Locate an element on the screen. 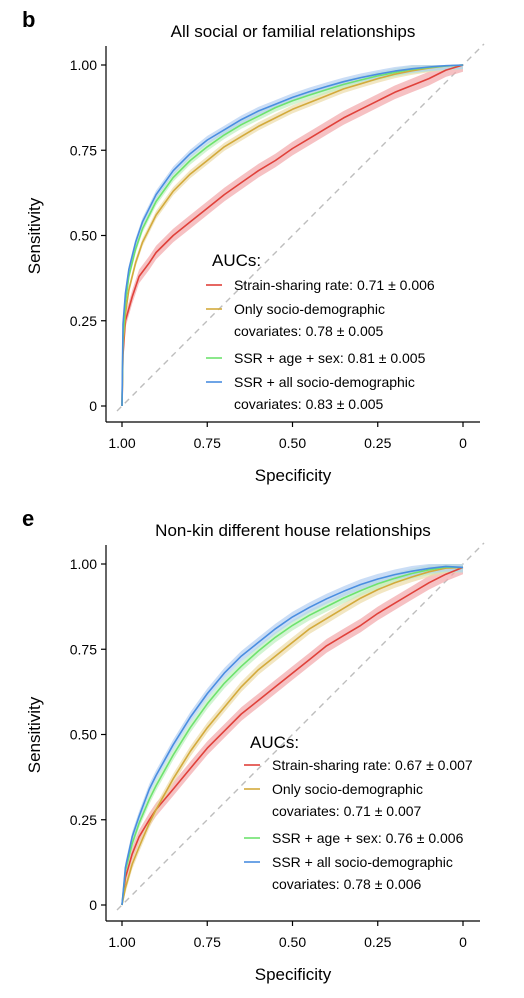 This screenshot has height=998, width=524. panel-letter: b is located at coordinates (28, 19).